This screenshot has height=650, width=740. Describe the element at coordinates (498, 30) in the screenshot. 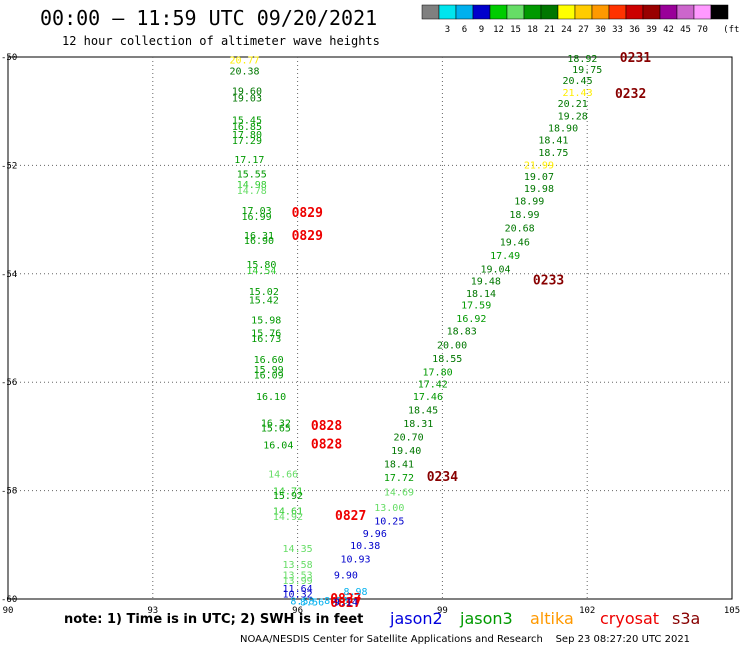

I see `colorbar-tick-label: 12` at that location.